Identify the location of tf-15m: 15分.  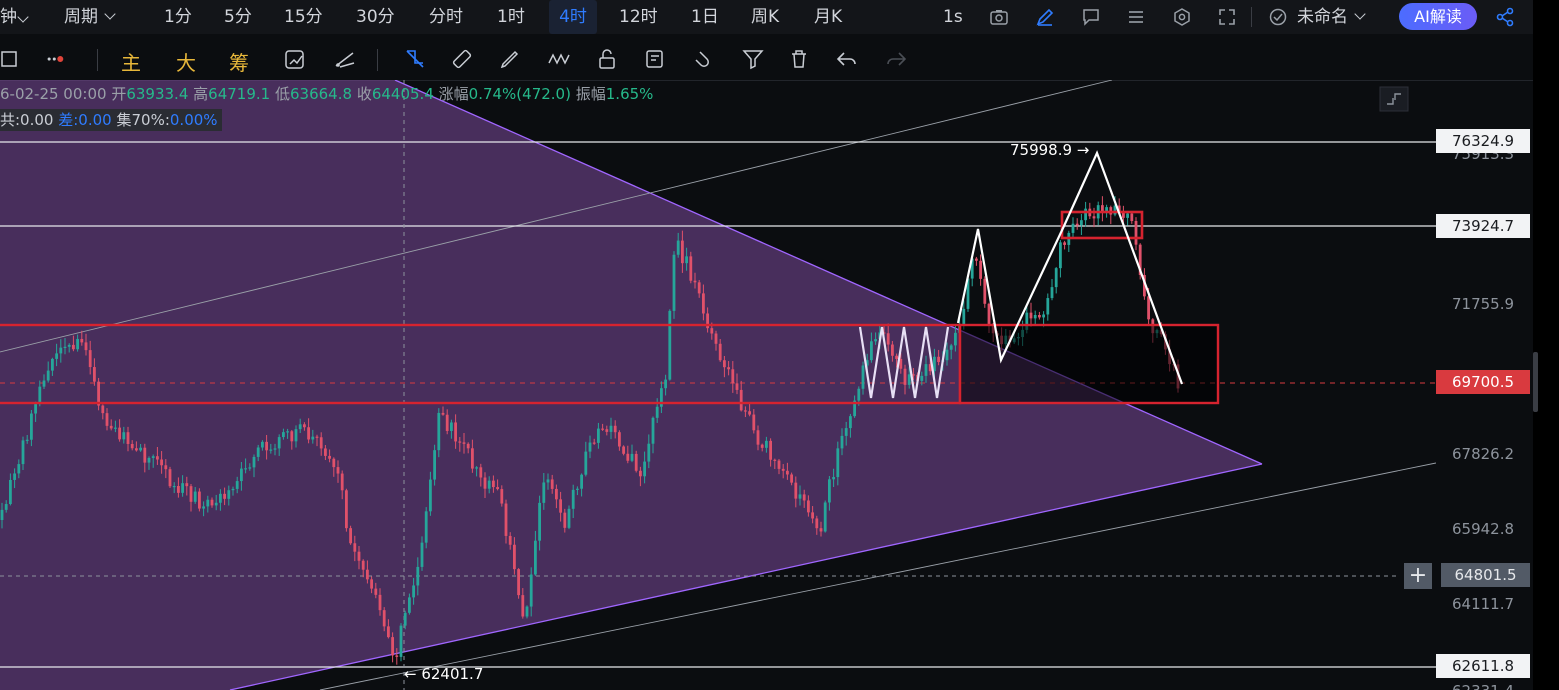
(303, 17).